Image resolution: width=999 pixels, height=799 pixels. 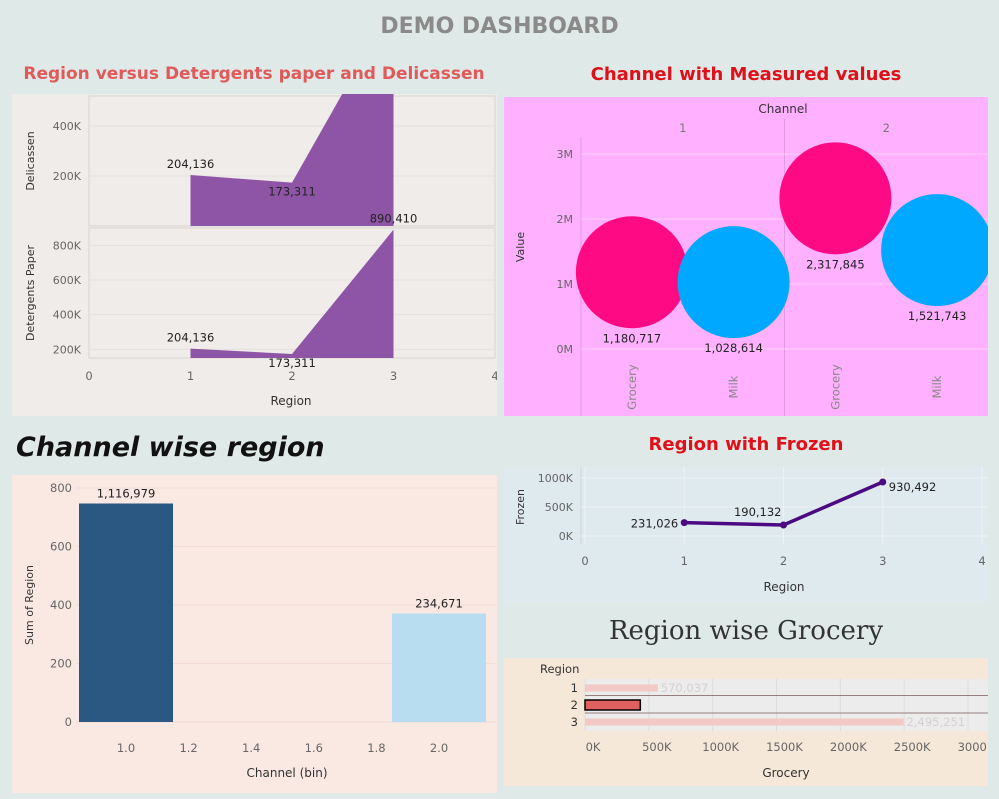 I want to click on bar-x-tick-label: 1.6, so click(x=314, y=748).